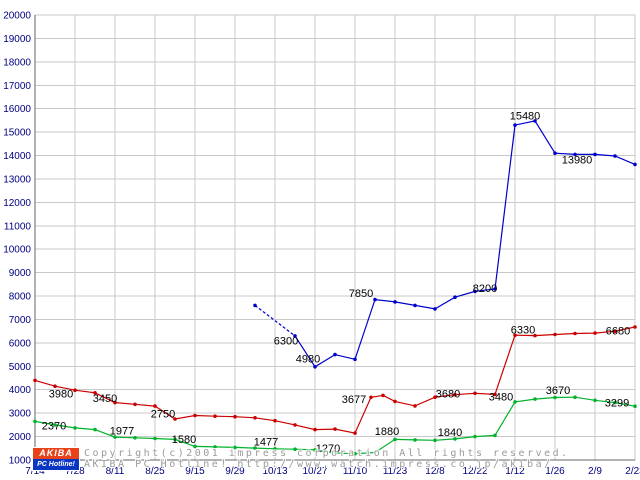 This screenshot has width=640, height=480. I want to click on point-label: 7850, so click(361, 294).